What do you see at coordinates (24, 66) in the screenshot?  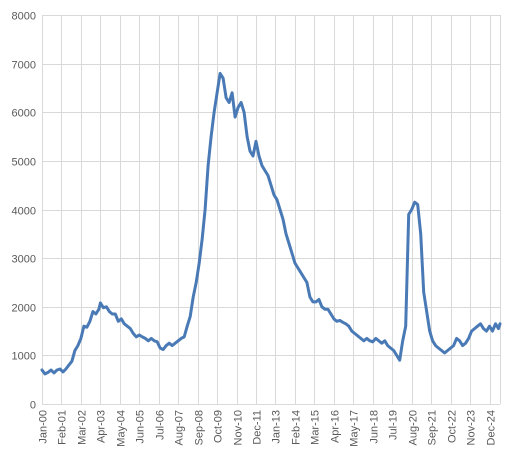 I see `y-tick-label: 7000` at bounding box center [24, 66].